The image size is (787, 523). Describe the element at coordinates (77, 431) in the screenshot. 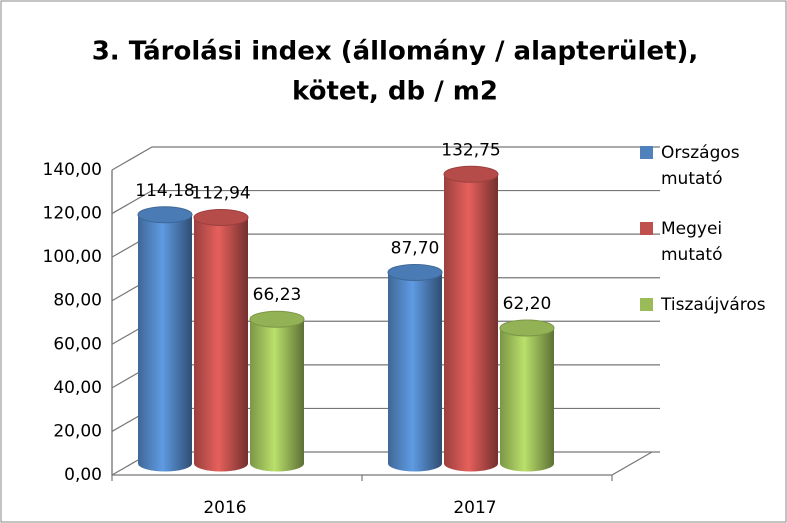

I see `y-tick-label: 20,00` at that location.